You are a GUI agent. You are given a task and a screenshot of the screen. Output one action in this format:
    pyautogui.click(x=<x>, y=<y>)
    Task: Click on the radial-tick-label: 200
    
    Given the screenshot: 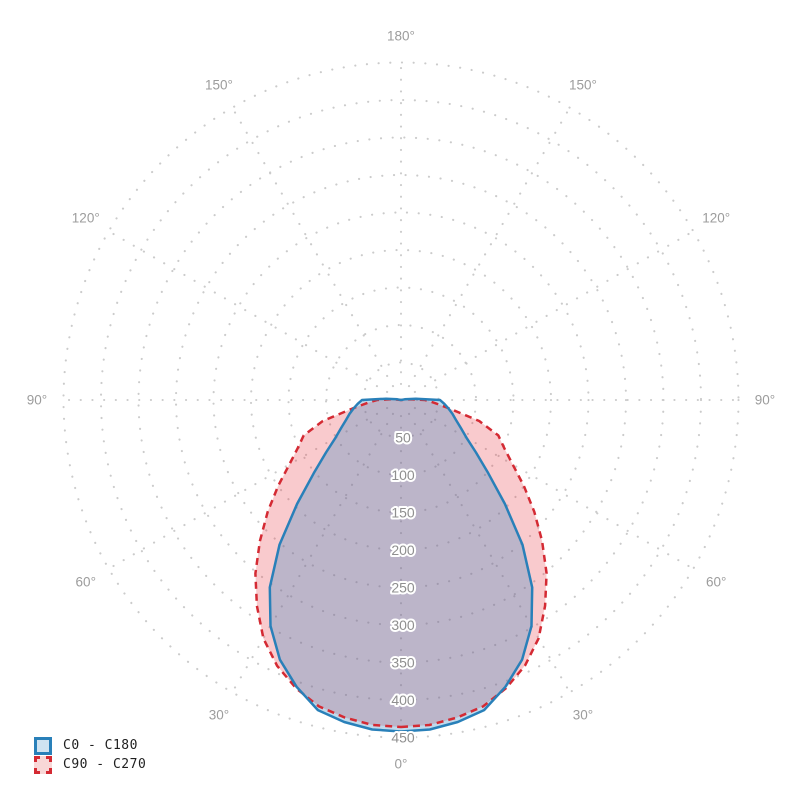 What is the action you would take?
    pyautogui.click(x=403, y=550)
    